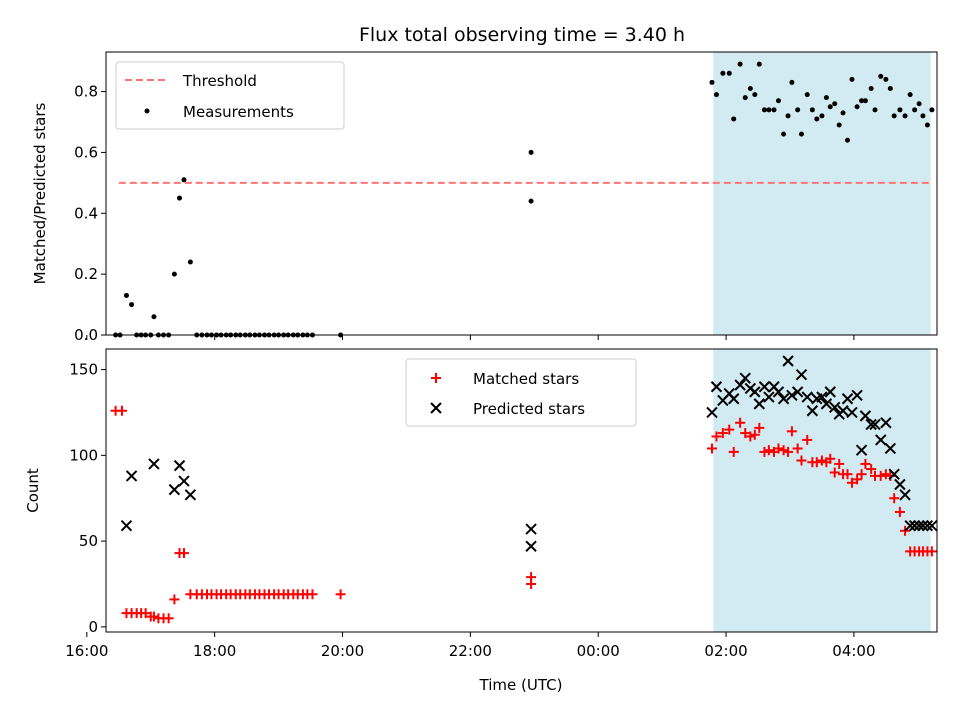  I want to click on legend-plus-marker, so click(436, 378).